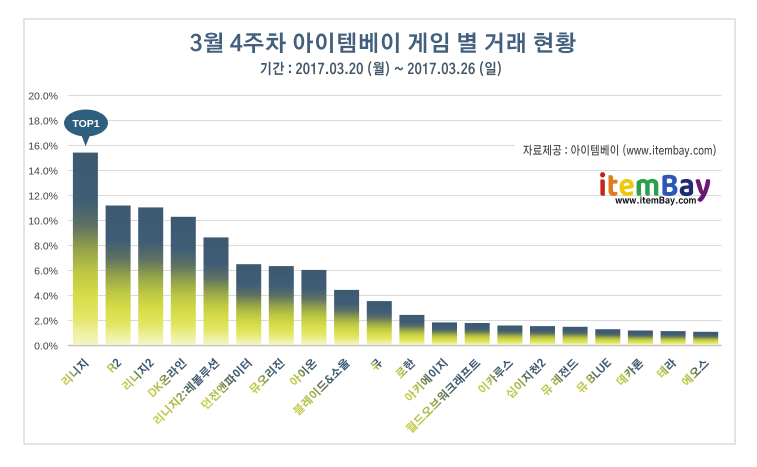 The width and height of the screenshot is (757, 467). What do you see at coordinates (43, 96) in the screenshot?
I see `svg-text: 20.0%` at bounding box center [43, 96].